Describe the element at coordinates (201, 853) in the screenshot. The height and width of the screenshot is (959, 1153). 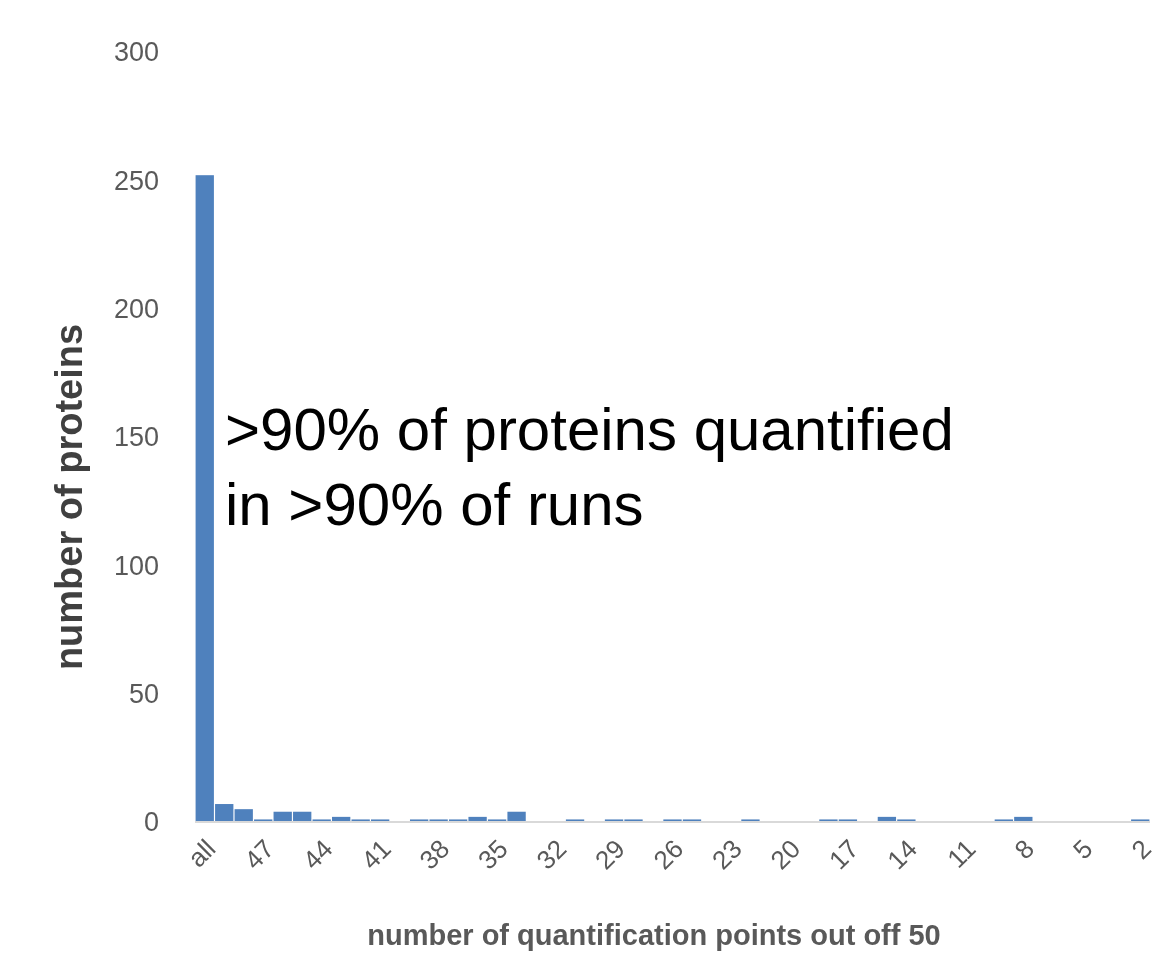
I see `x-tick-label: all` at that location.